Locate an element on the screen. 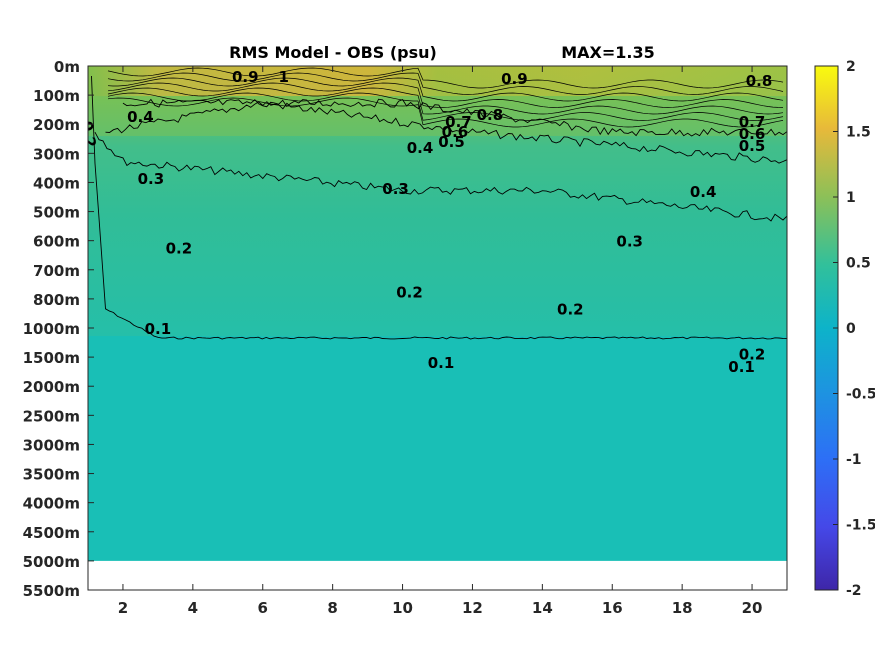 The width and height of the screenshot is (875, 656). contour-label: 1 is located at coordinates (284, 77).